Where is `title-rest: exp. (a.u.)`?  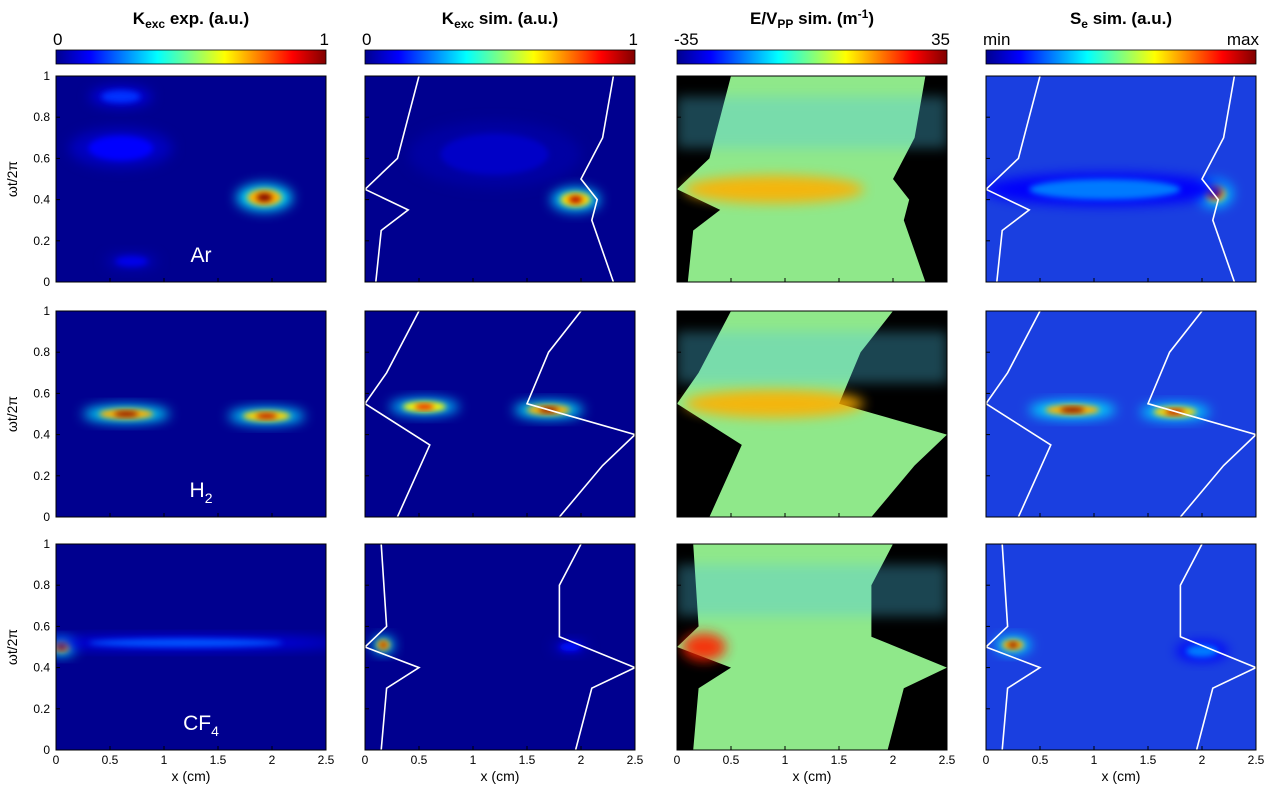 title-rest: exp. (a.u.) is located at coordinates (207, 18).